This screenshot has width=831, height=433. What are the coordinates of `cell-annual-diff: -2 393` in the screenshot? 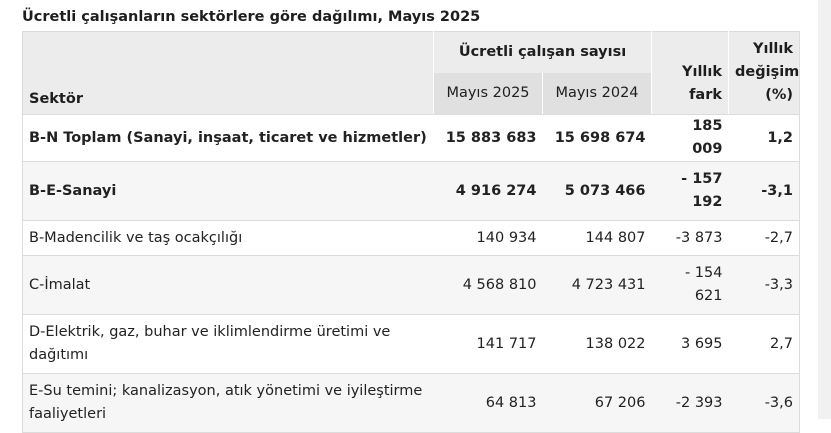 It's located at (690, 403).